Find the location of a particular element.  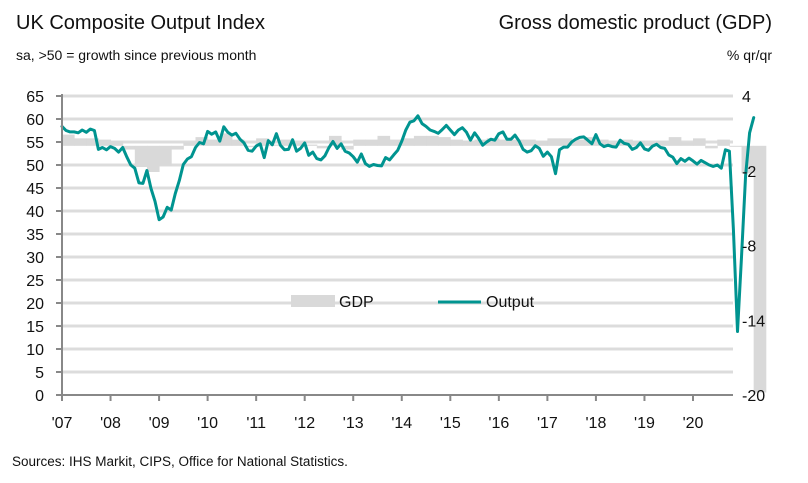

legend: GDP Output is located at coordinates (413, 302).